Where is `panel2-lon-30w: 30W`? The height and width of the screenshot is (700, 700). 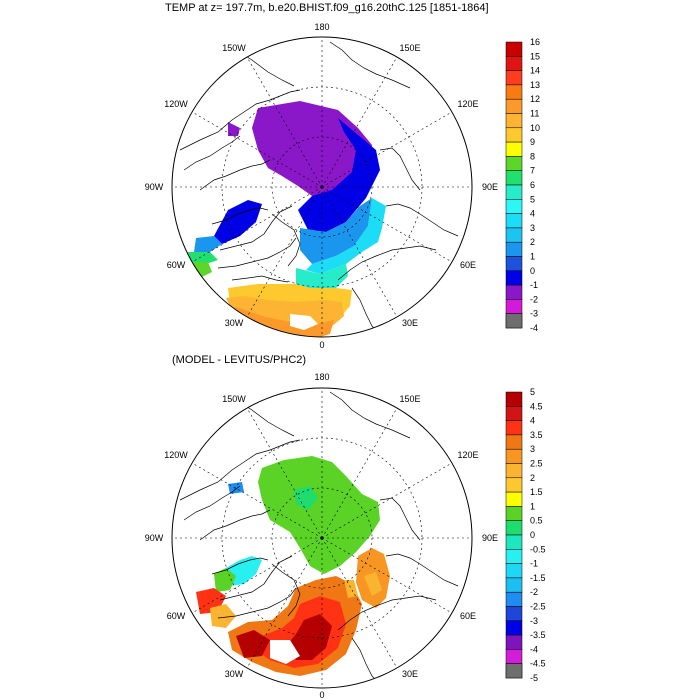
panel2-lon-30w: 30W is located at coordinates (234, 674).